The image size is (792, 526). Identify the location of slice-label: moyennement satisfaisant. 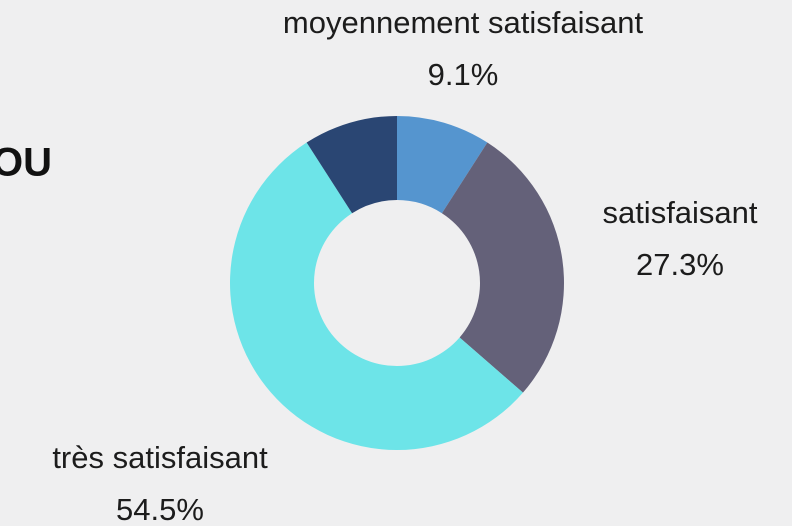
(463, 22).